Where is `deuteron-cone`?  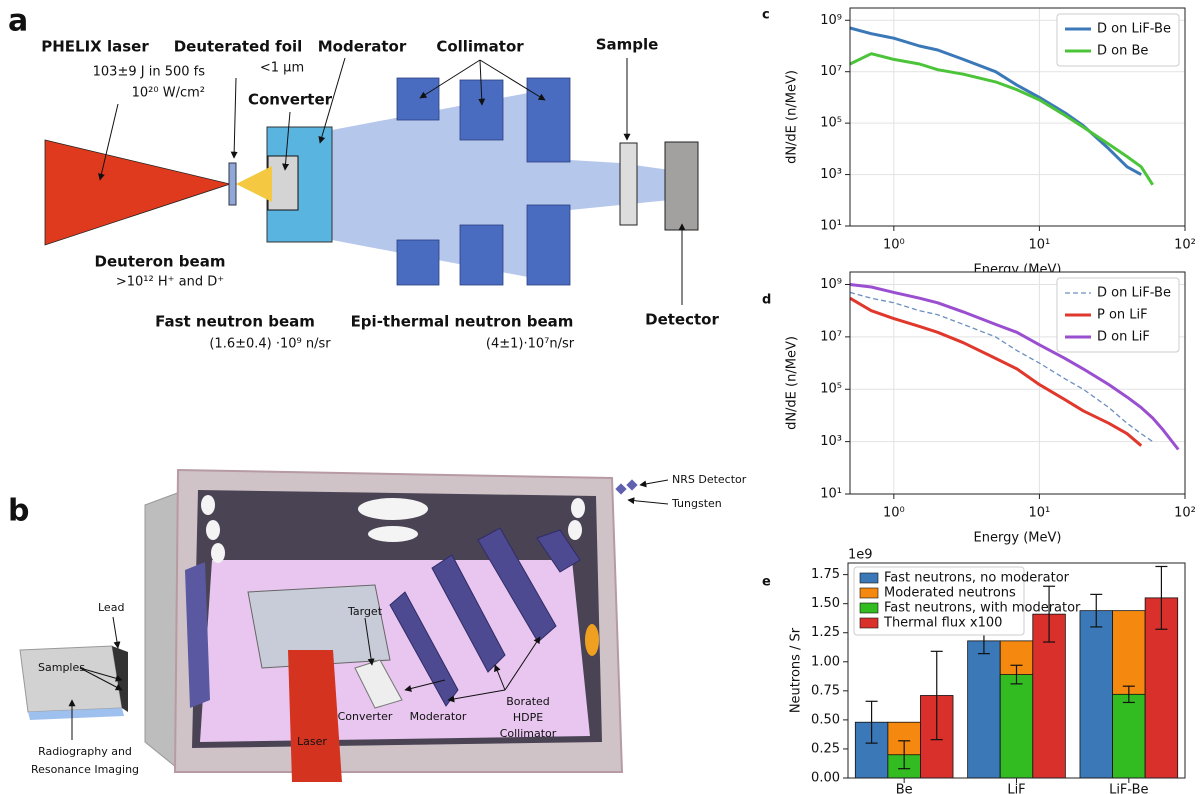
deuteron-cone is located at coordinates (254, 184).